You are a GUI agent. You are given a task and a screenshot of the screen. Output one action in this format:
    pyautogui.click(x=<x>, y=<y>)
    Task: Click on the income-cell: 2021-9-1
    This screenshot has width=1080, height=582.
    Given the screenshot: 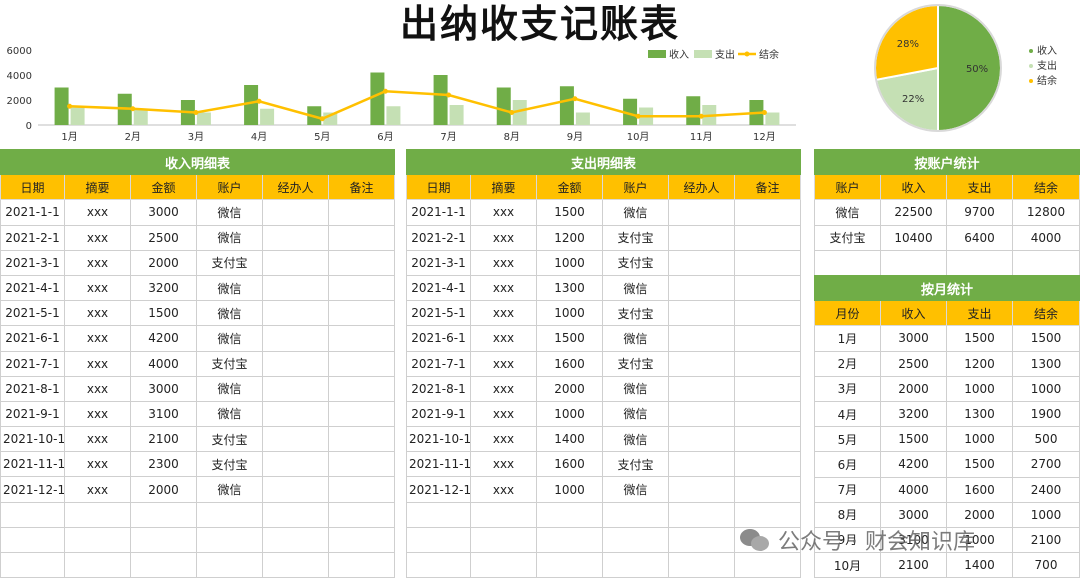 What is the action you would take?
    pyautogui.click(x=32, y=414)
    